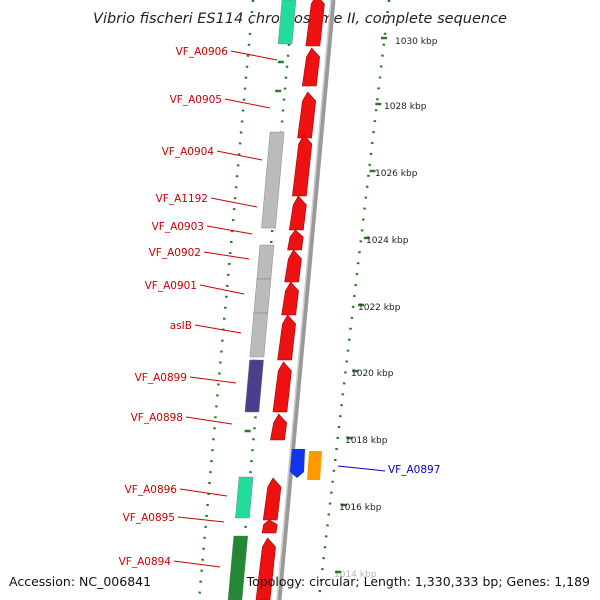 The image size is (600, 600). I want to click on scale-label: 1014 kbp, so click(355, 575).